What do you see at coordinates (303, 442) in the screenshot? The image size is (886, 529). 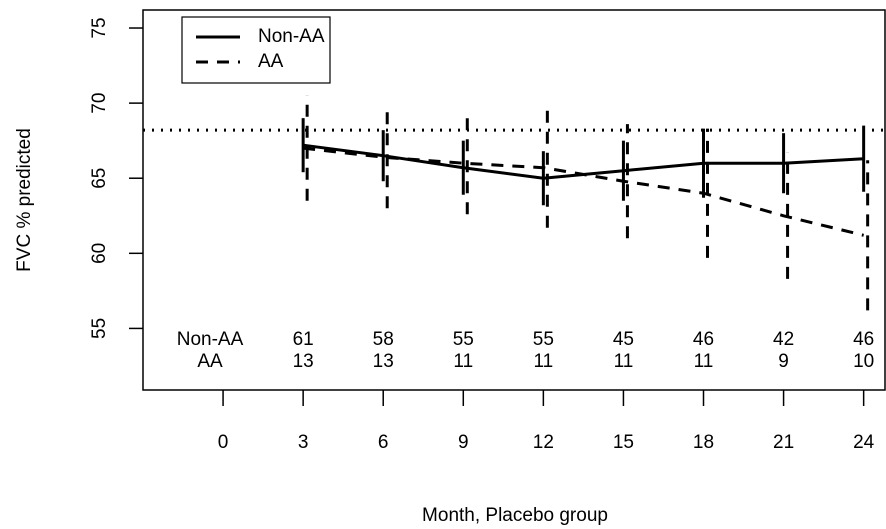 I see `x-tick-label: 3` at bounding box center [303, 442].